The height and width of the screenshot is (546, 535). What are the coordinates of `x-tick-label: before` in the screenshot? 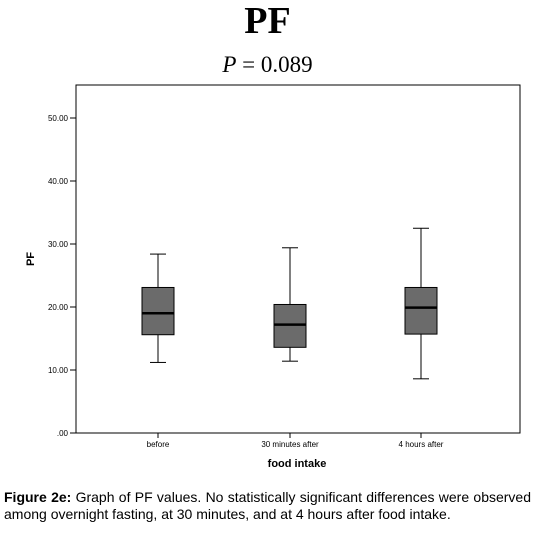 It's located at (158, 444).